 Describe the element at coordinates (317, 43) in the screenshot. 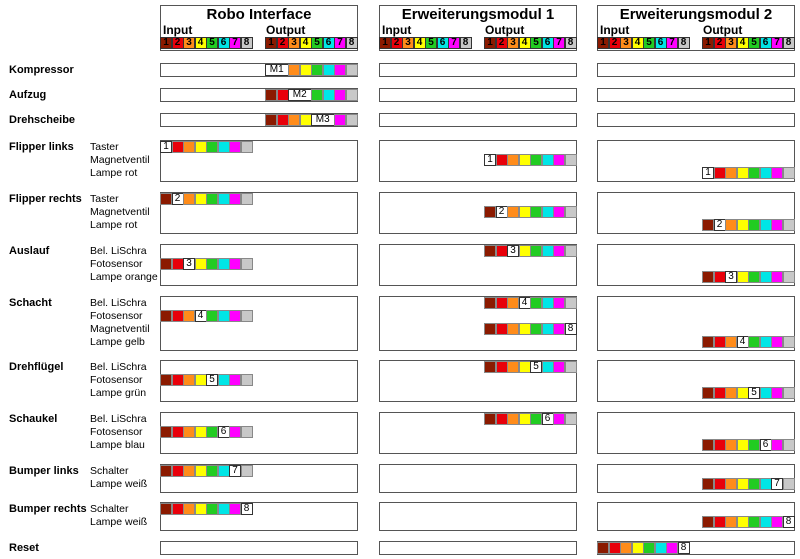

I see `output-port-5: 5` at that location.